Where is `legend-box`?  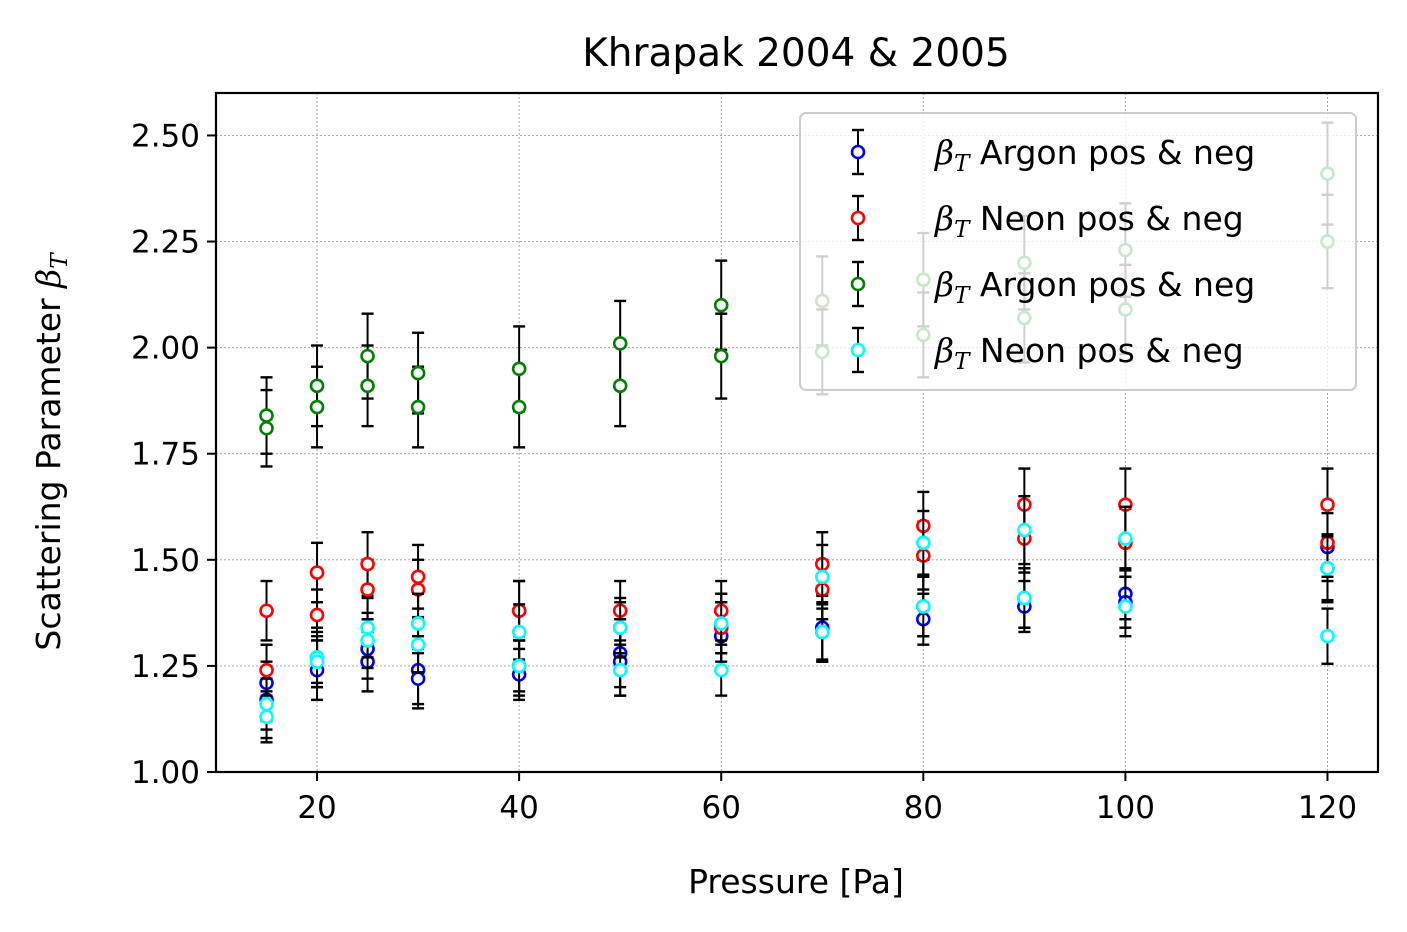
legend-box is located at coordinates (1078, 251).